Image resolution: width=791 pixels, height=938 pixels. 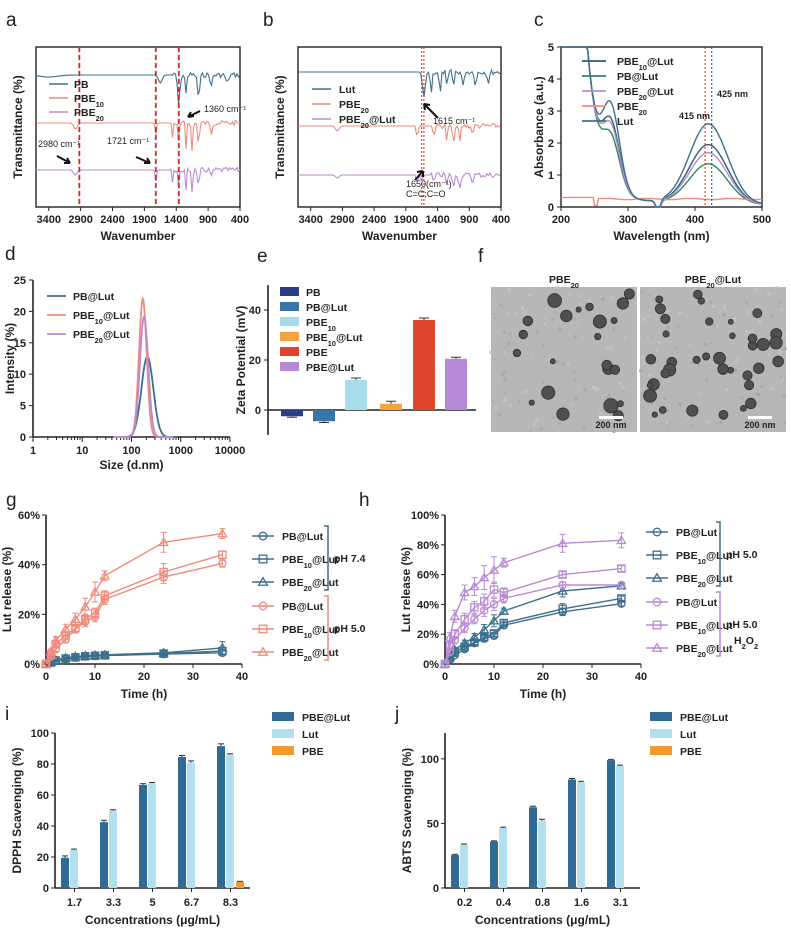 I want to click on panel-g-legend-condition: pH 5.0, so click(x=350, y=629).